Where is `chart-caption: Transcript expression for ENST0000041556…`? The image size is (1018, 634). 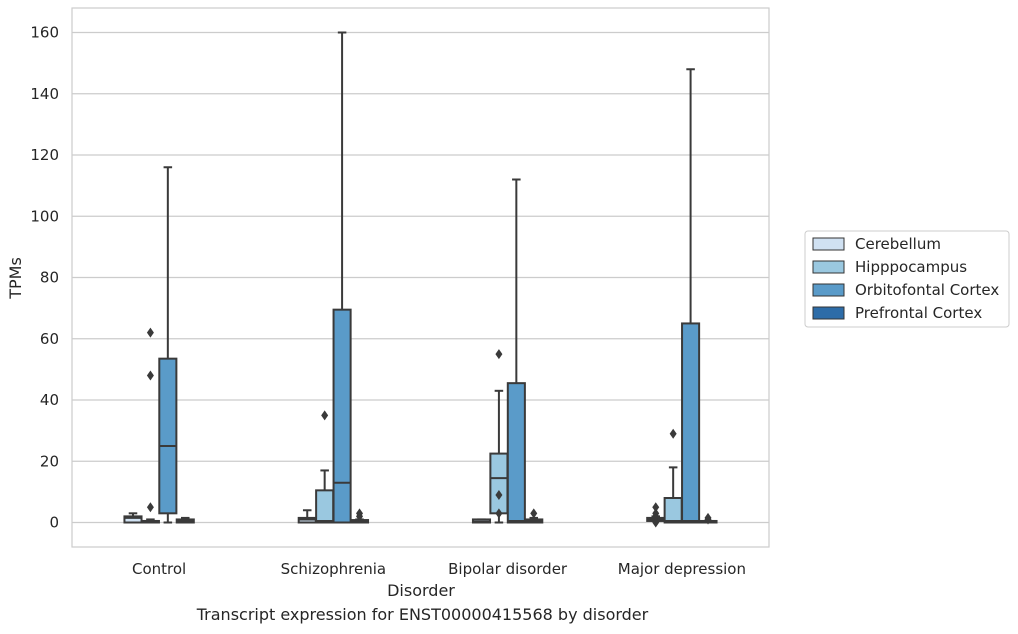
chart-caption: Transcript expression for ENST0000041556… is located at coordinates (422, 614).